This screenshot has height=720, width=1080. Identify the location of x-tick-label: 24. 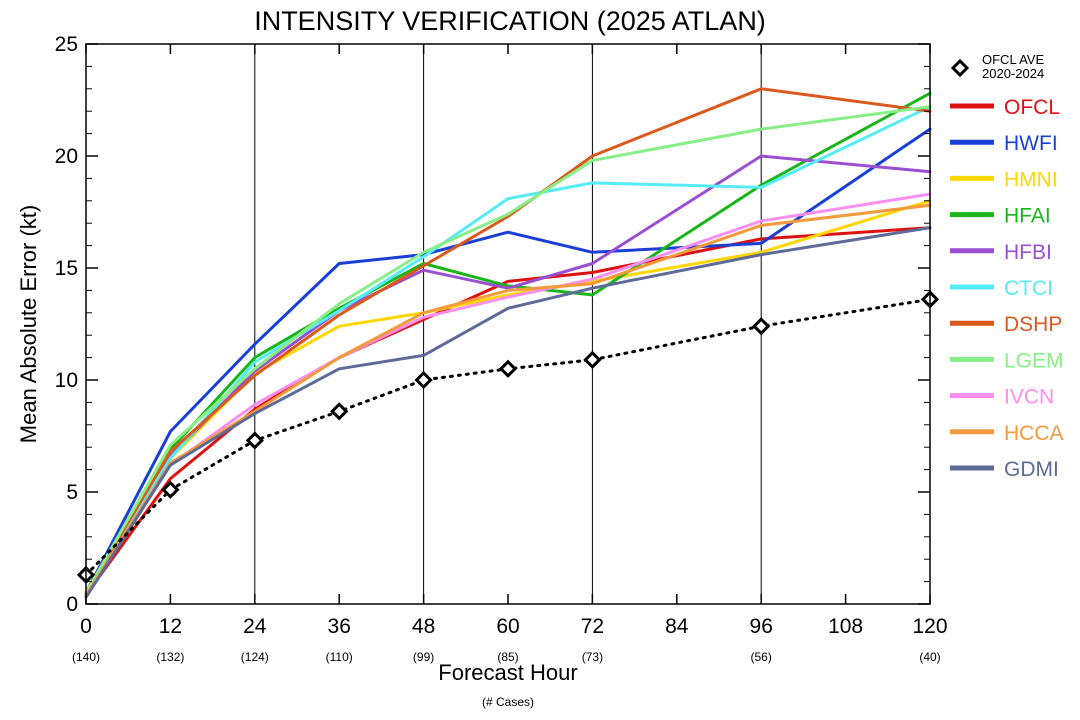
(255, 626).